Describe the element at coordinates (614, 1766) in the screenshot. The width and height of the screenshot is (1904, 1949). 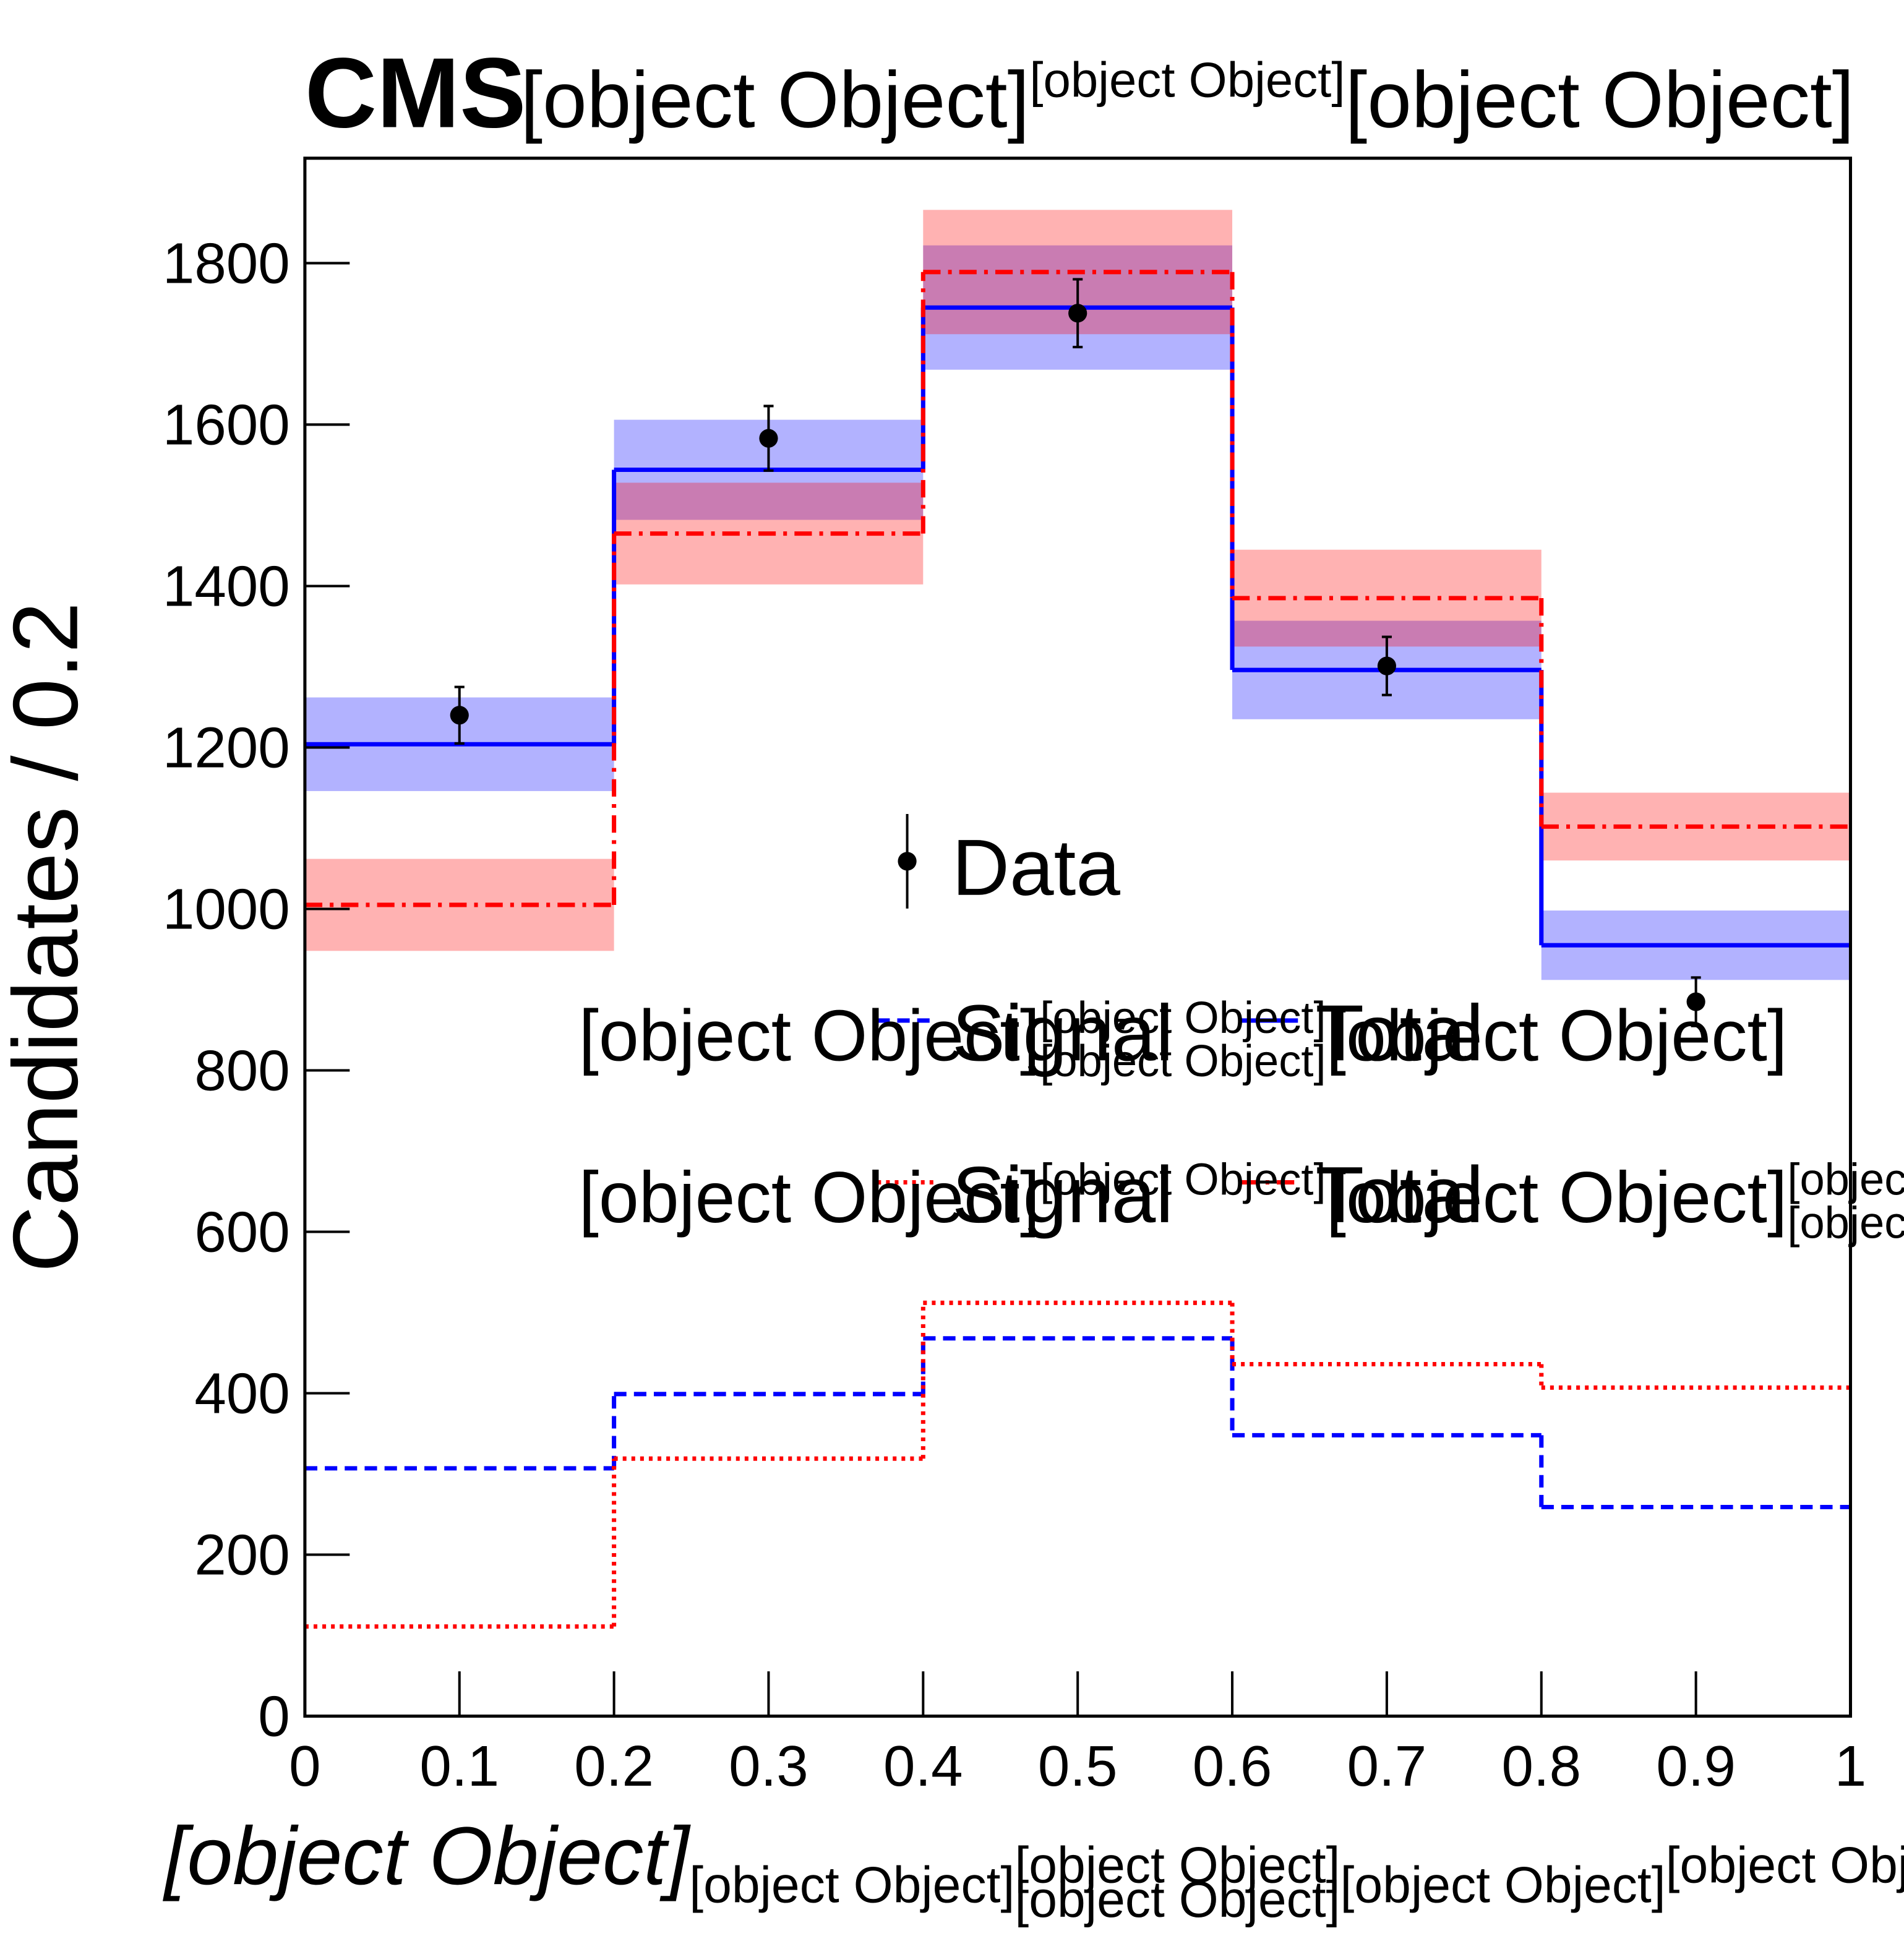
I see `x-tick-label: 0.2` at that location.